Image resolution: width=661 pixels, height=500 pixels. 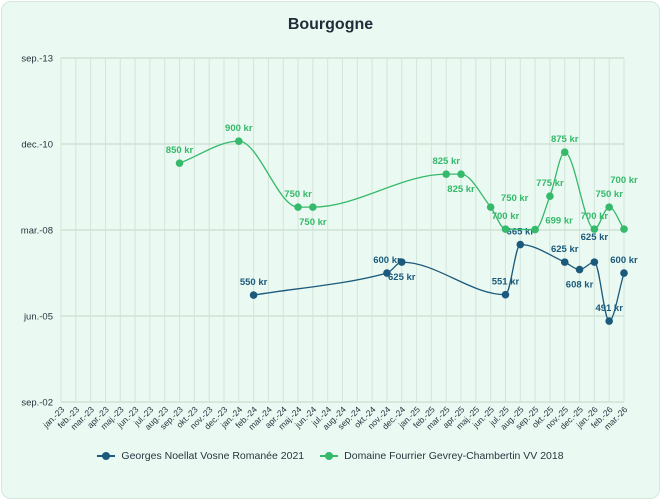 What do you see at coordinates (180, 150) in the screenshot?
I see `data-label: 850 kr` at bounding box center [180, 150].